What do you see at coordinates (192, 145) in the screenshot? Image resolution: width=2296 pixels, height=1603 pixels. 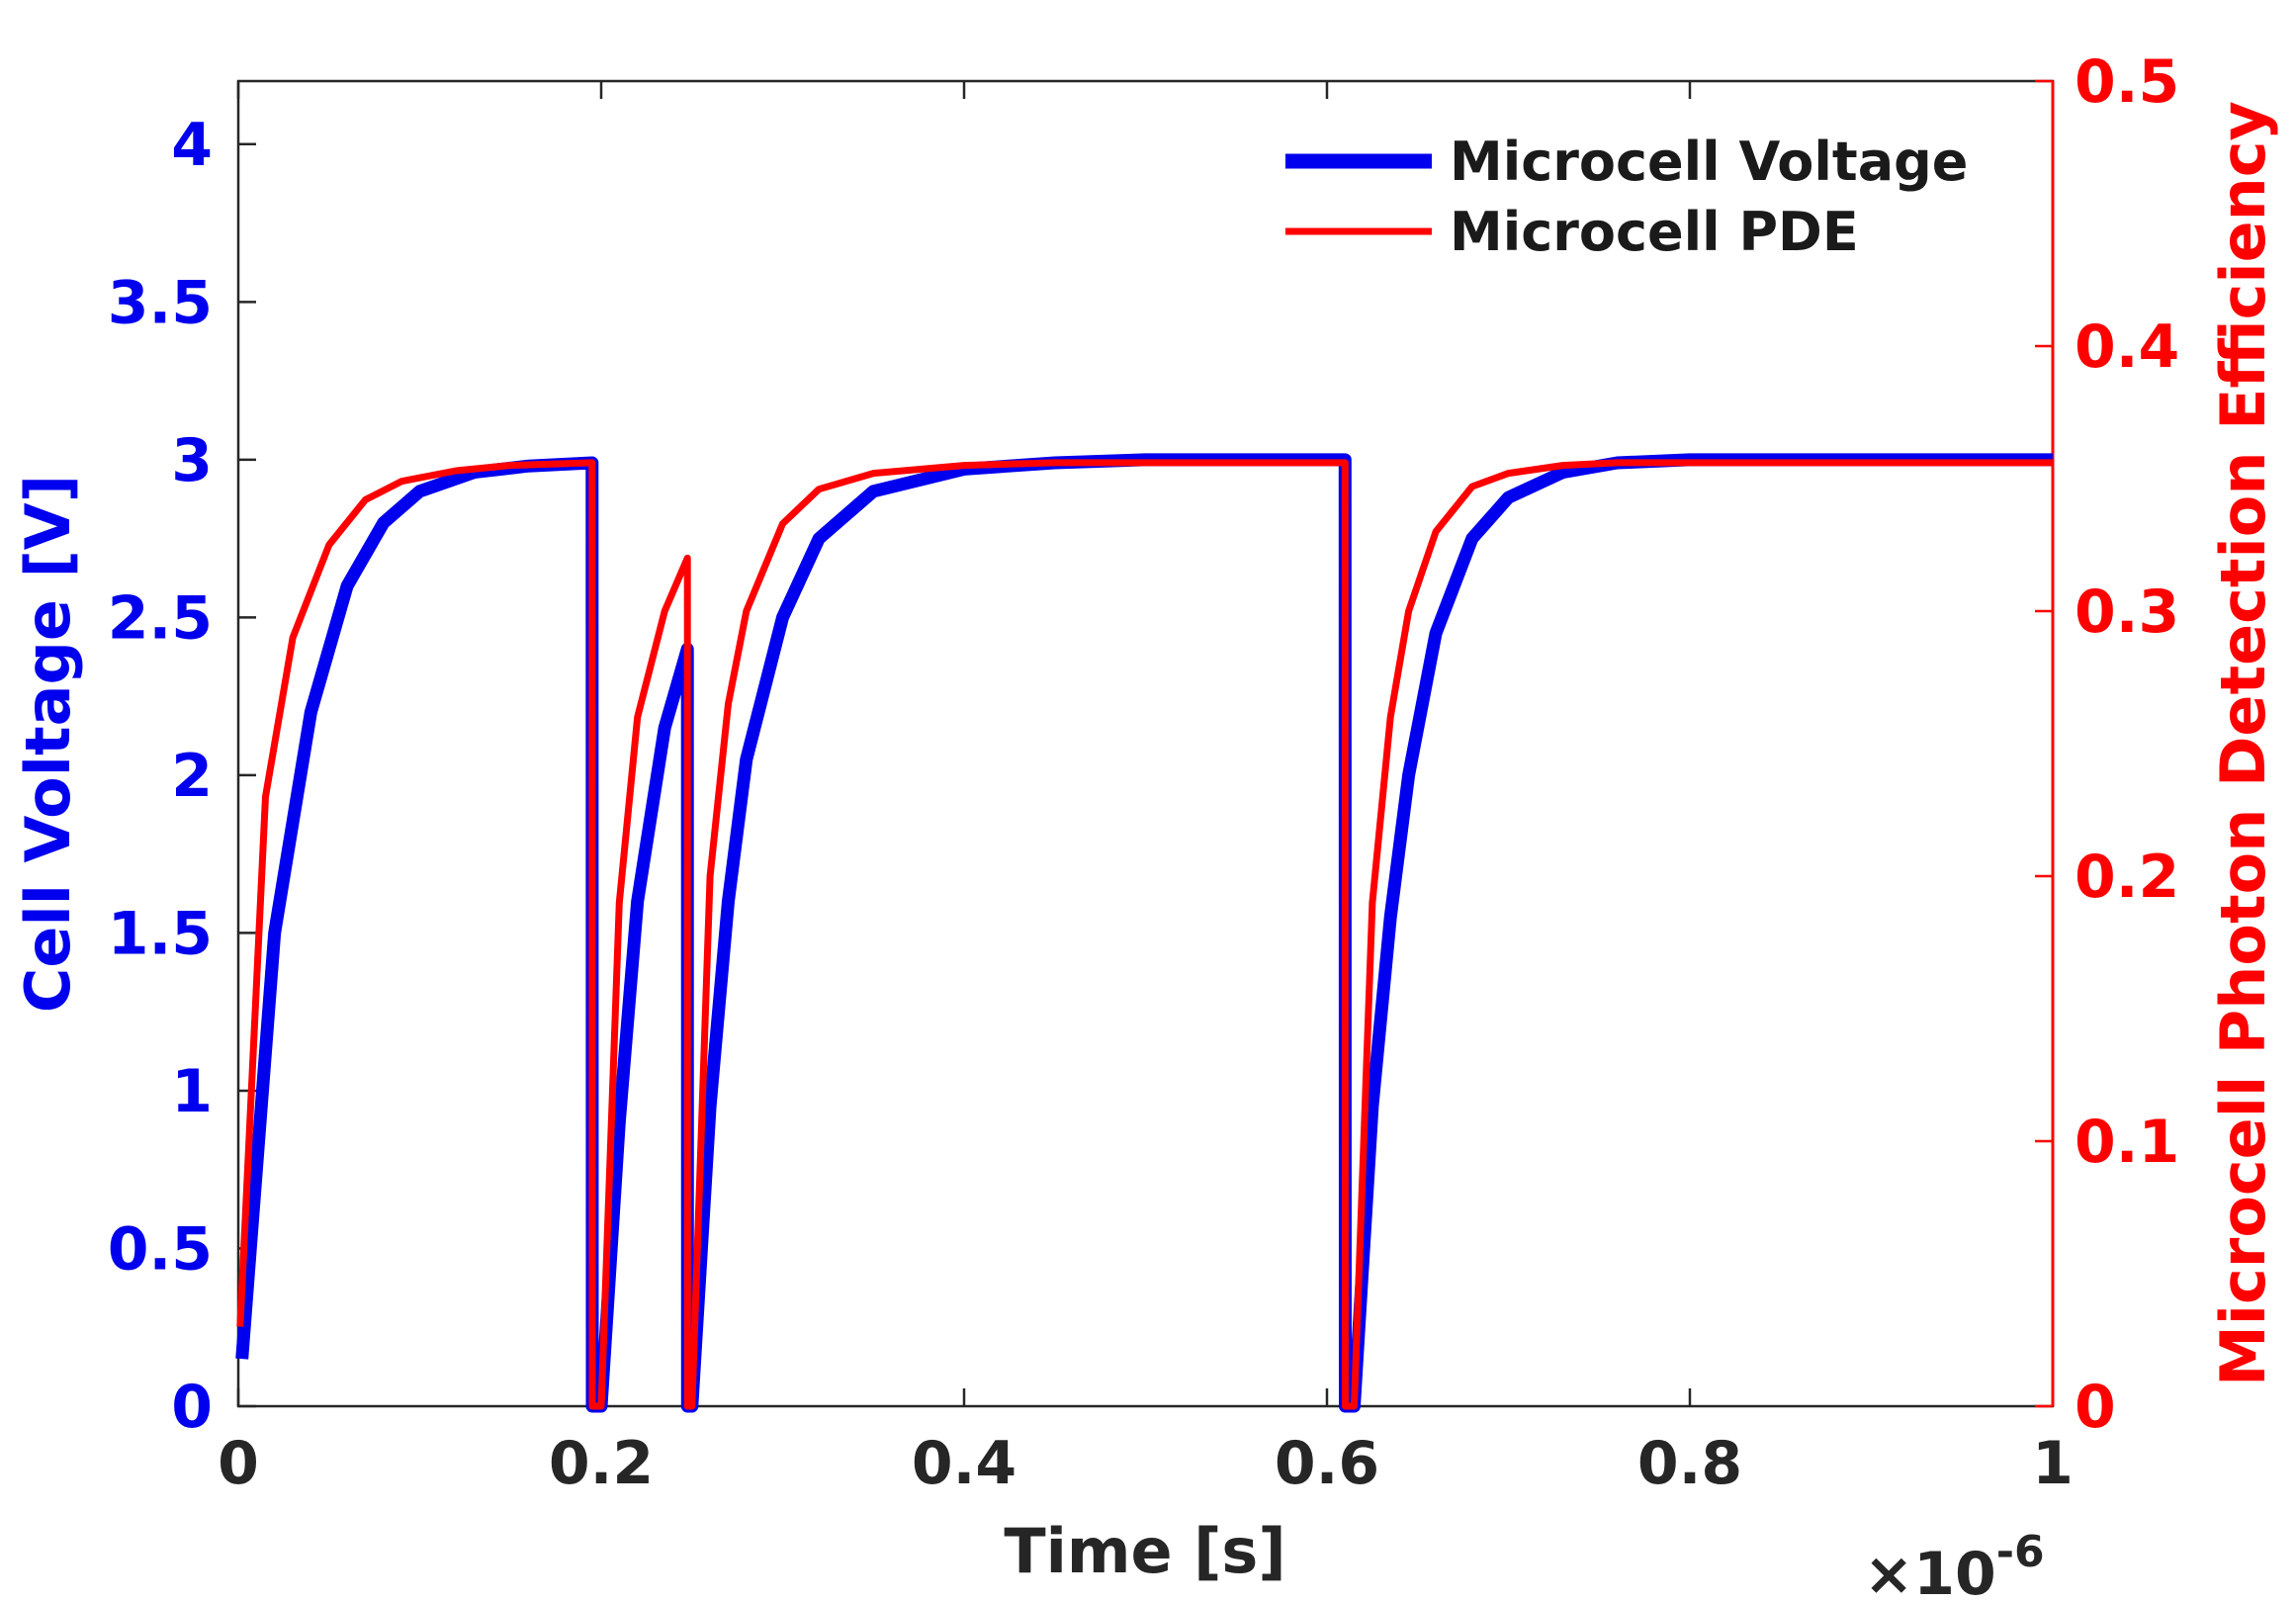 I see `y-left-tick-label-8: 4` at bounding box center [192, 145].